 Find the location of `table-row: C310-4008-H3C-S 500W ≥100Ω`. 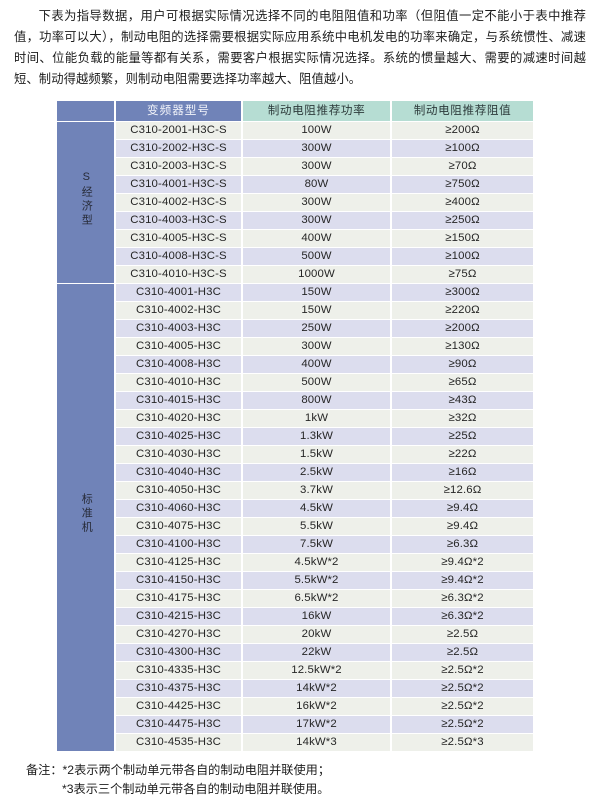

table-row: C310-4008-H3C-S 500W ≥100Ω is located at coordinates (295, 256).